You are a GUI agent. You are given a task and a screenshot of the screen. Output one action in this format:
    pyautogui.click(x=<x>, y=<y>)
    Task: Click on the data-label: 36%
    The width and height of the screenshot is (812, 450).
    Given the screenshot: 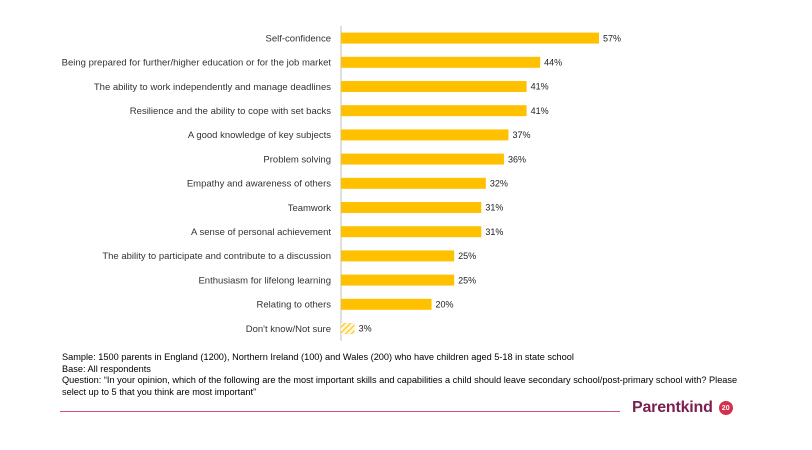 What is the action you would take?
    pyautogui.click(x=517, y=159)
    